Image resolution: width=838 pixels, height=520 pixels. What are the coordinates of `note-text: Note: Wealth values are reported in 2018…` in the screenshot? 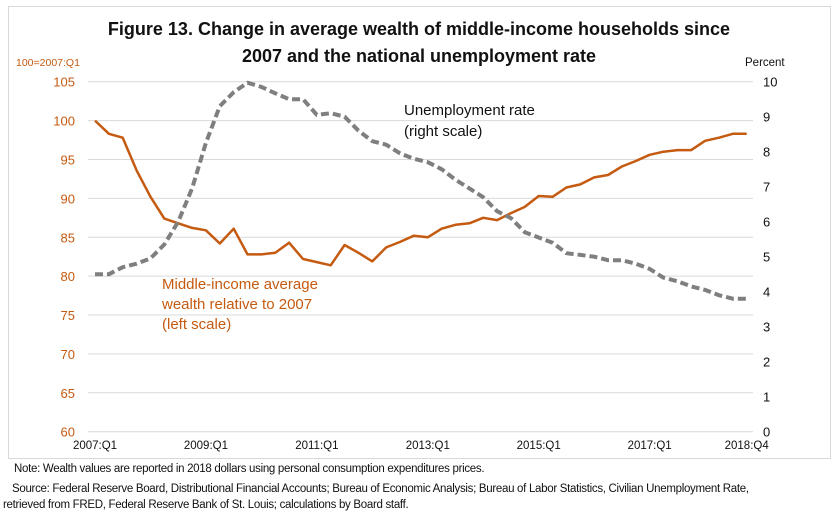 It's located at (249, 469).